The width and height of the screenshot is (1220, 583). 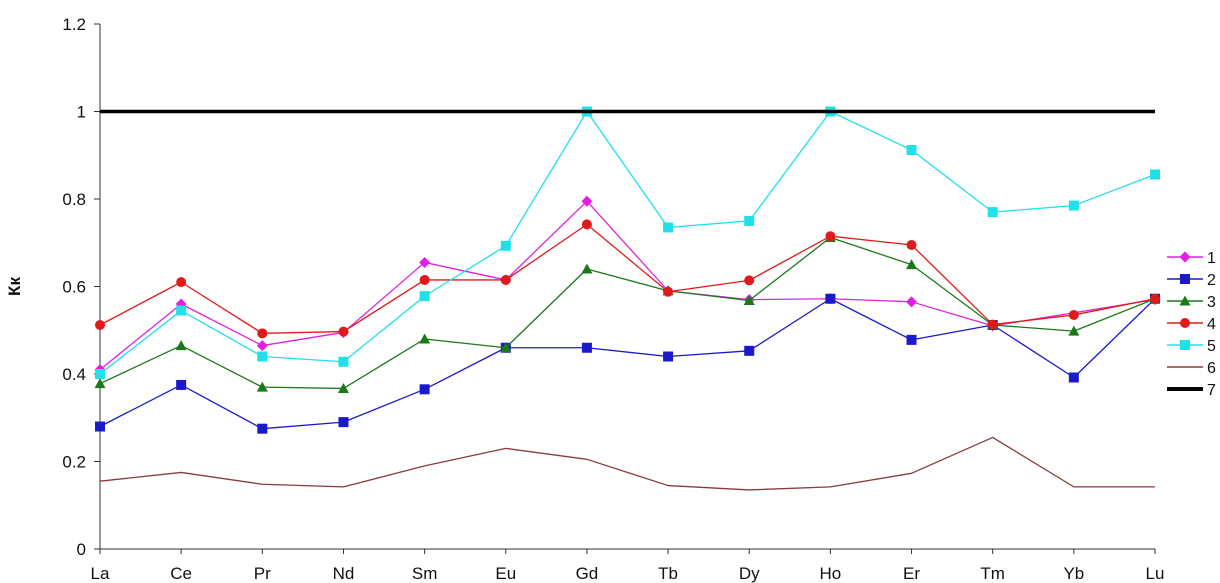 What do you see at coordinates (425, 338) in the screenshot?
I see `series-3-point-Sm` at bounding box center [425, 338].